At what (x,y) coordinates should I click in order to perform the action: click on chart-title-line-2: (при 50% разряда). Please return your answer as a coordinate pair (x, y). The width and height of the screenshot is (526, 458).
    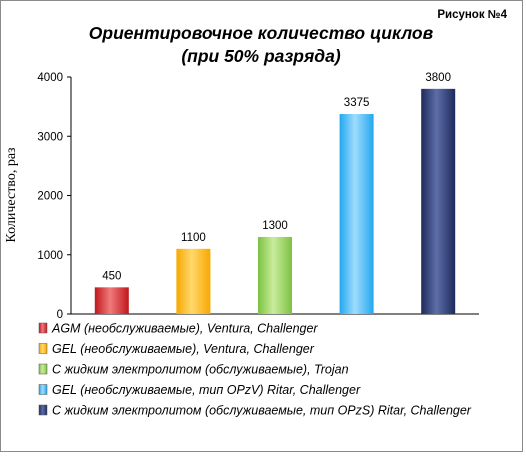
    Looking at the image, I should click on (261, 56).